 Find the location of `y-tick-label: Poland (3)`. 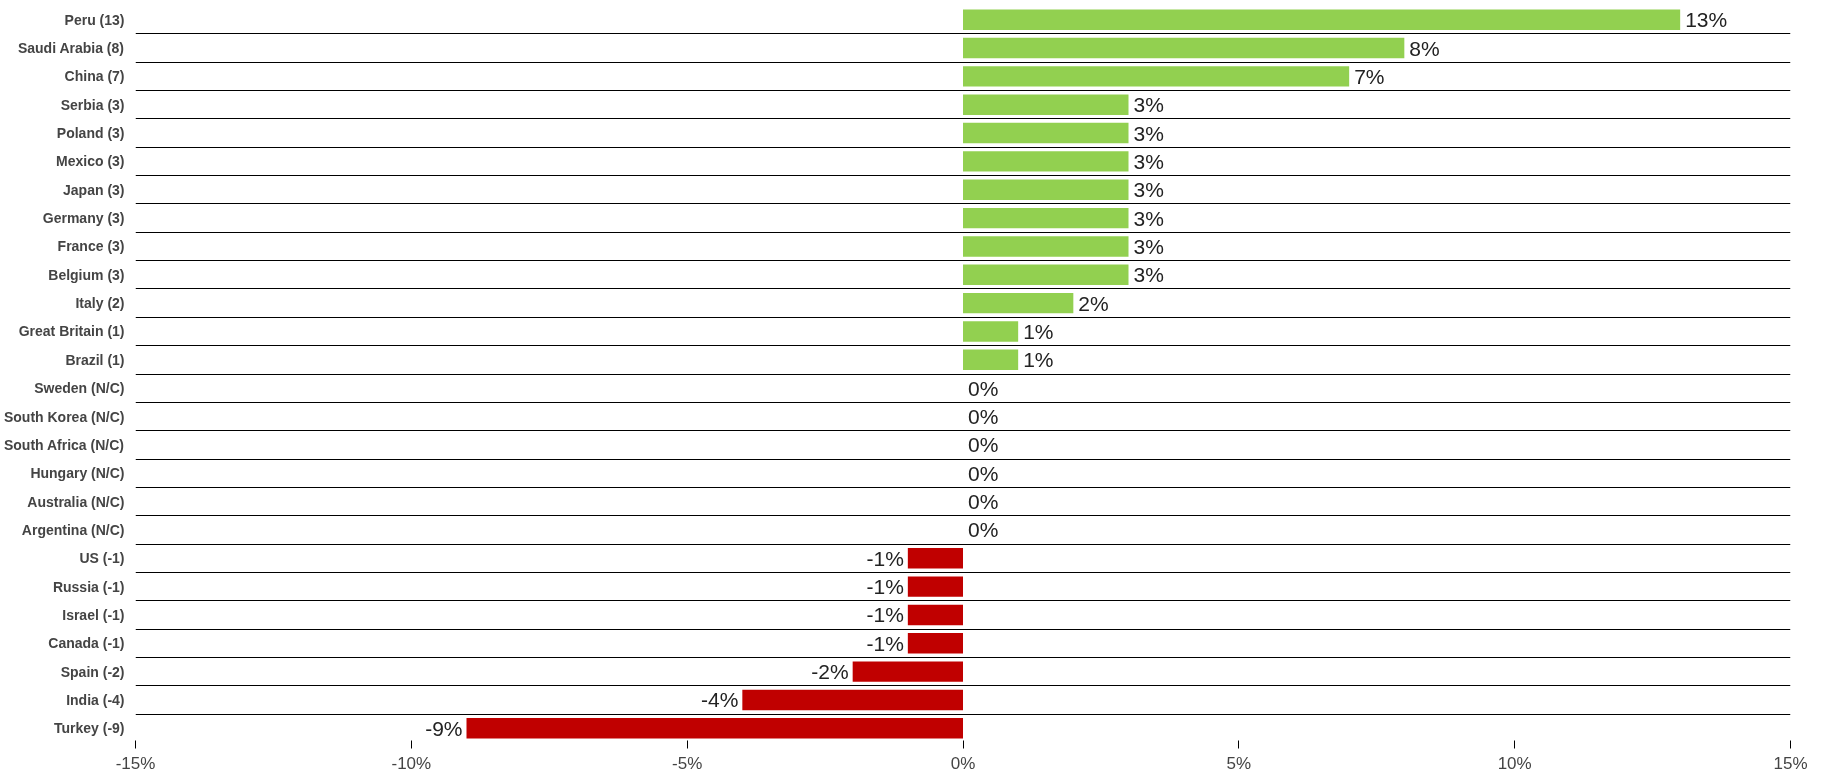

y-tick-label: Poland (3) is located at coordinates (90, 133).